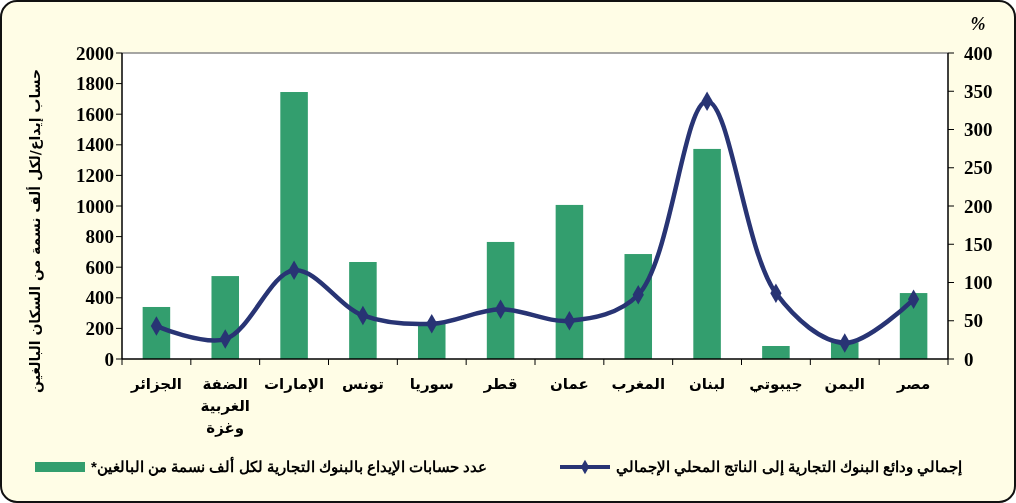  I want to click on y2-tick-label: 250, so click(978, 168).